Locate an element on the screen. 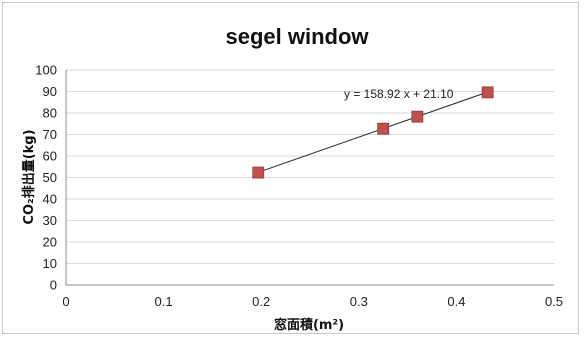 This screenshot has height=338, width=585. y-tick-label-70: 70 is located at coordinates (50, 134).